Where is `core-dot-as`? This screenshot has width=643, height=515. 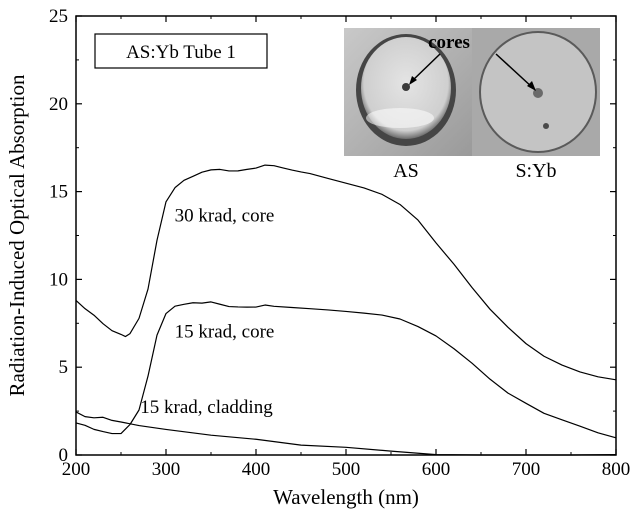
core-dot-as is located at coordinates (406, 87).